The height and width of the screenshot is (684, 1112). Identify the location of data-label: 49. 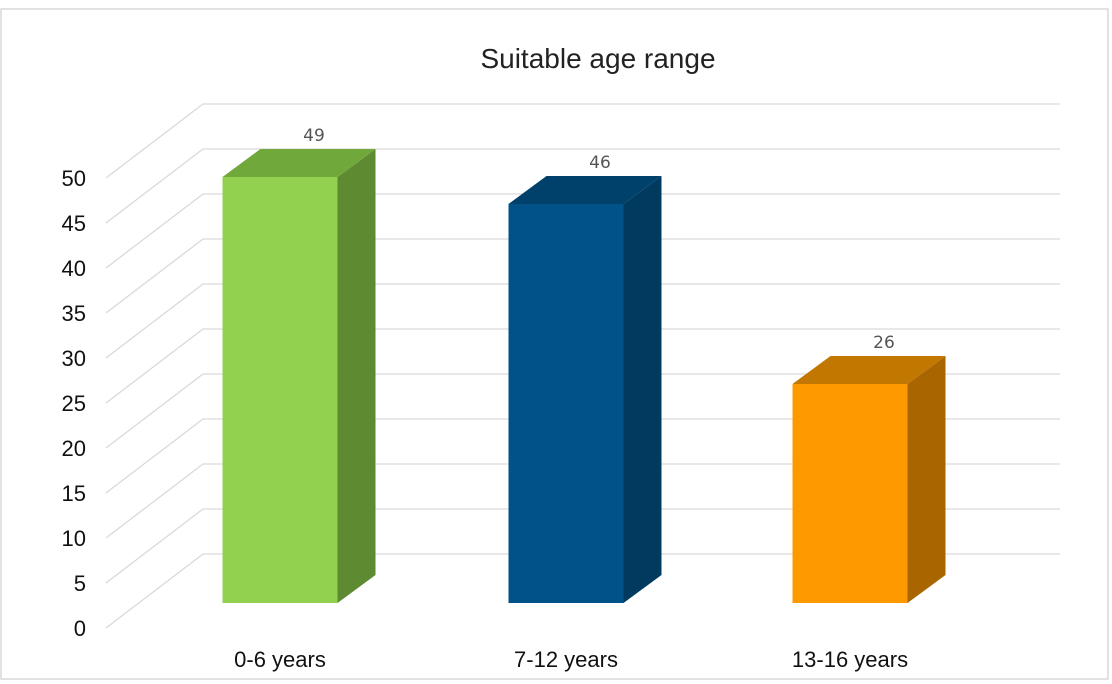
(314, 136).